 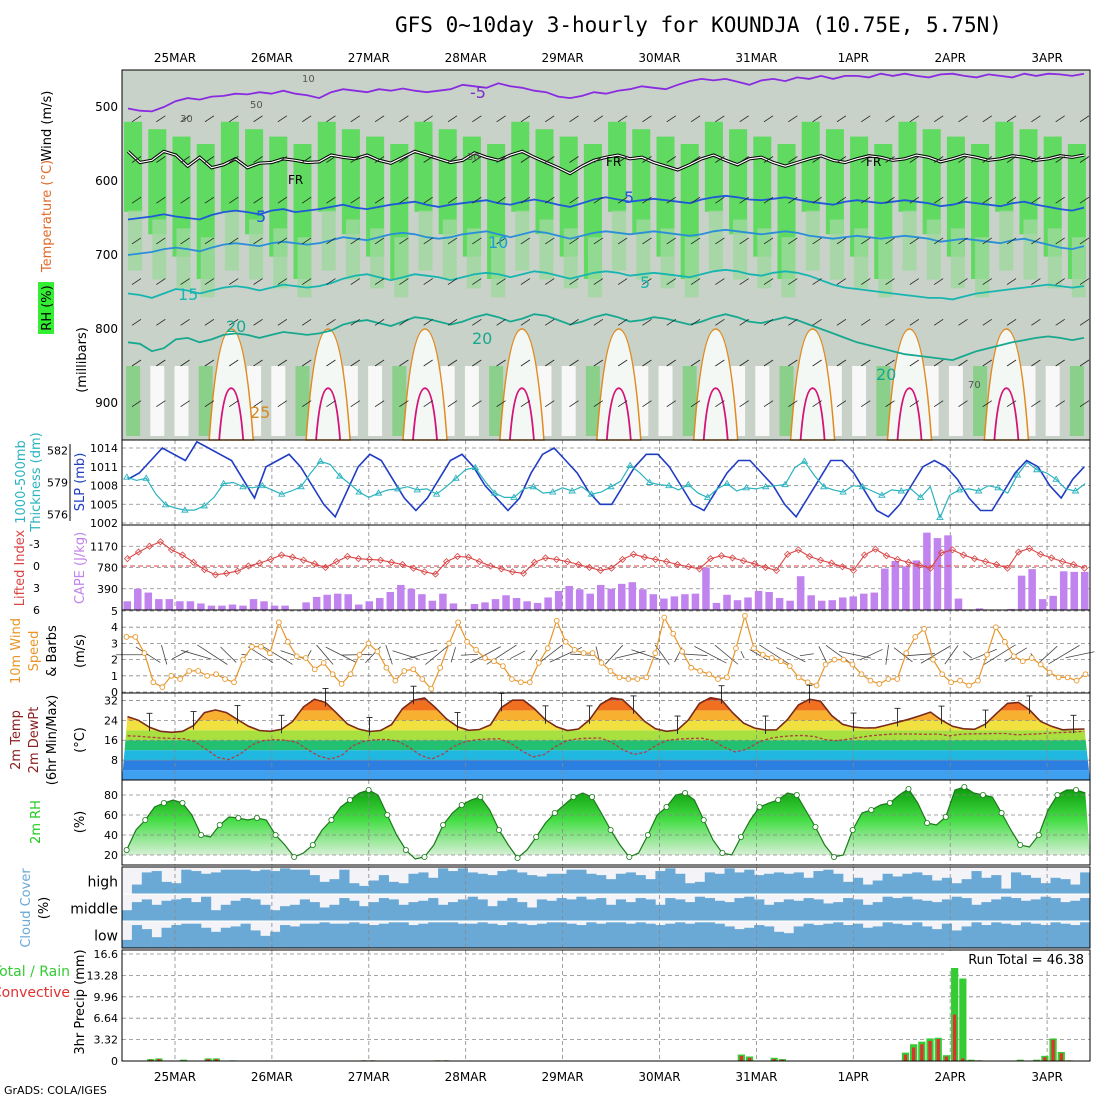 What do you see at coordinates (606, 242) in the screenshot?
I see `isotherm-line` at bounding box center [606, 242].